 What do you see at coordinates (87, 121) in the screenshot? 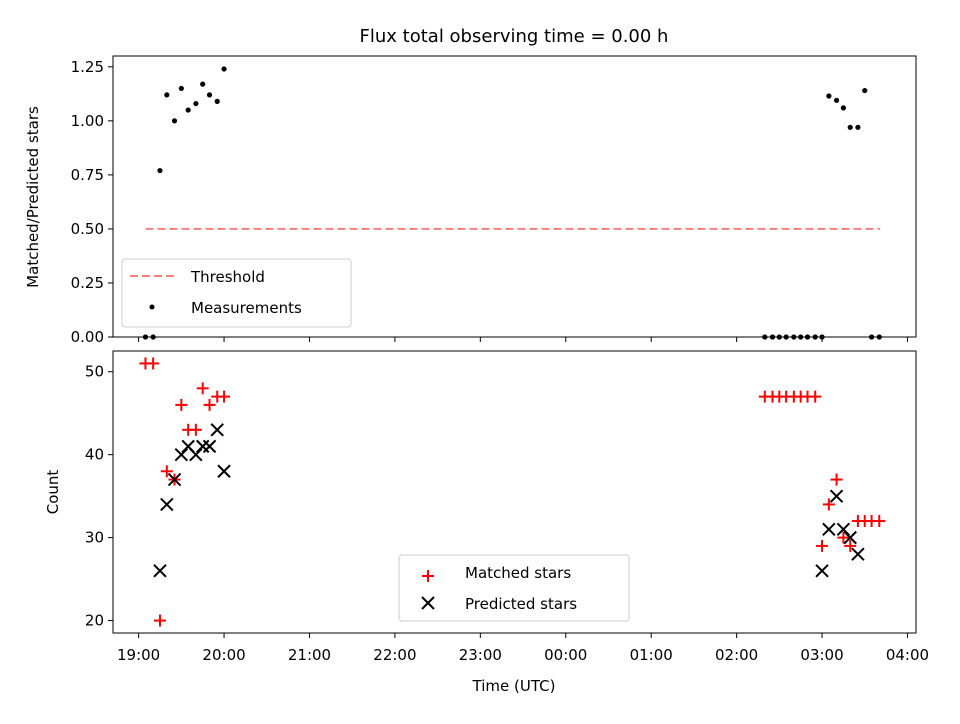
I see `top-y-tick-label: 1.00` at bounding box center [87, 121].